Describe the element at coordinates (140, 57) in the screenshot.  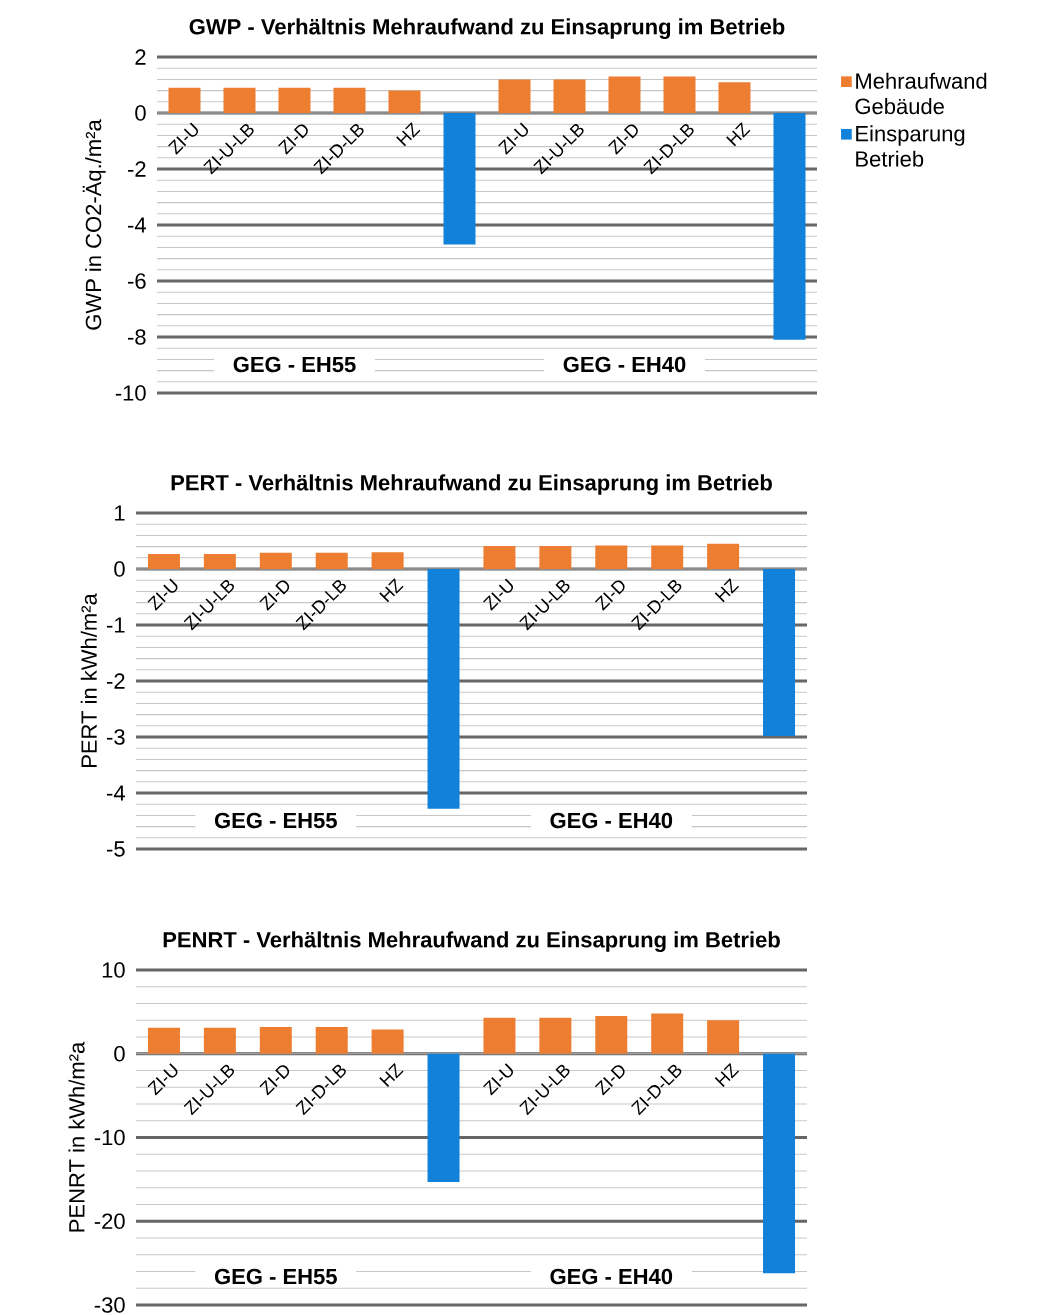
I see `y-tick-label: 2` at that location.